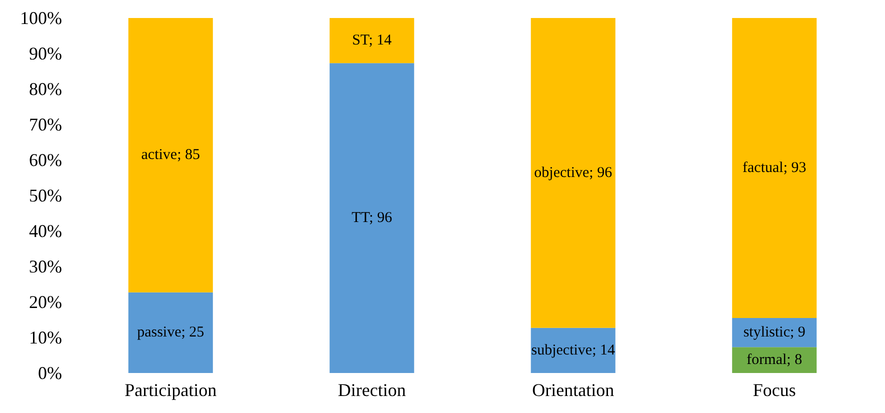 The image size is (885, 413). What do you see at coordinates (372, 390) in the screenshot?
I see `x-tick-label: Direction` at bounding box center [372, 390].